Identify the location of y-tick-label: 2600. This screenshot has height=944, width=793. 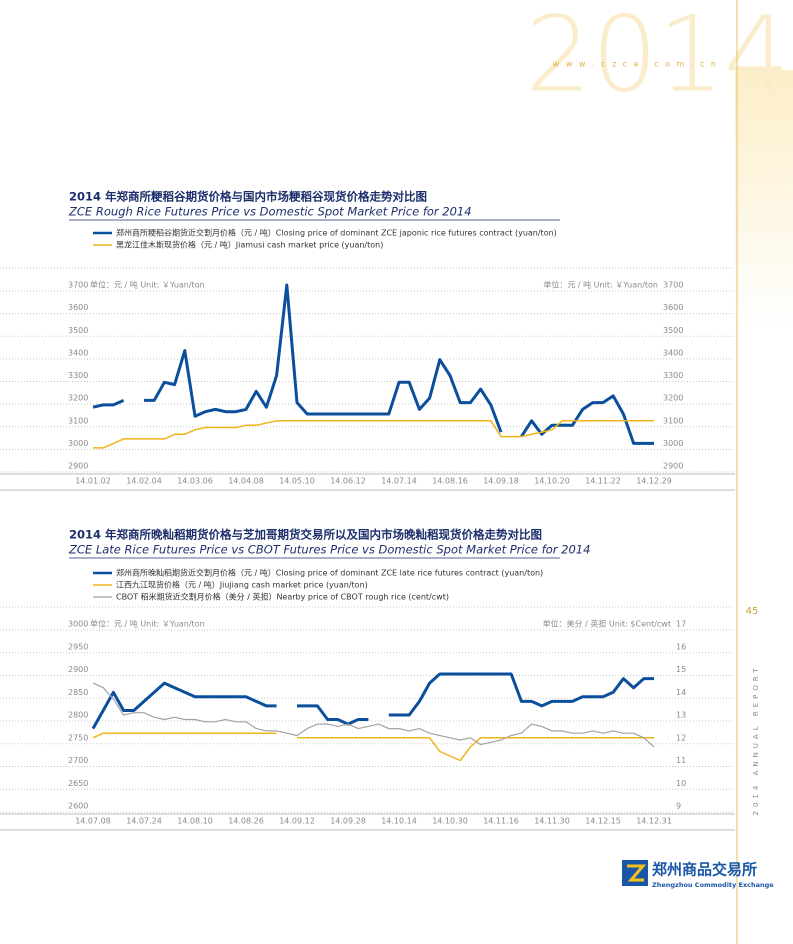
(78, 806).